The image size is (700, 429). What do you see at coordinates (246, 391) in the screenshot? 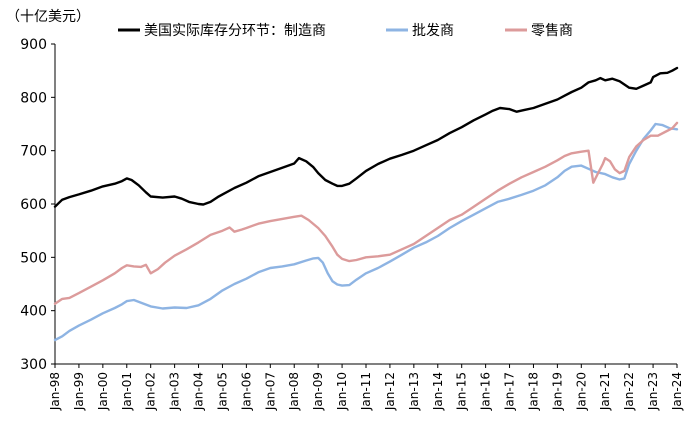
I see `x-tick-label: Jan-06` at bounding box center [246, 391].